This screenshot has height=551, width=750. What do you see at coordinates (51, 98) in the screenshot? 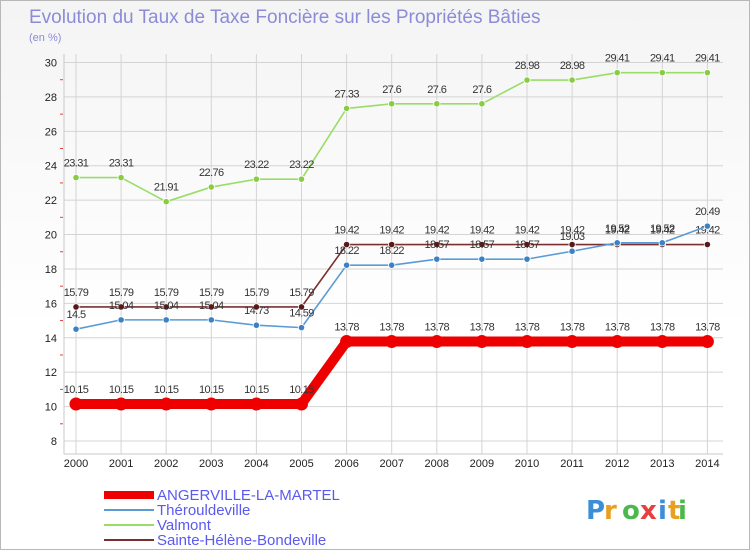
I see `y-tick-label: 28` at bounding box center [51, 98].